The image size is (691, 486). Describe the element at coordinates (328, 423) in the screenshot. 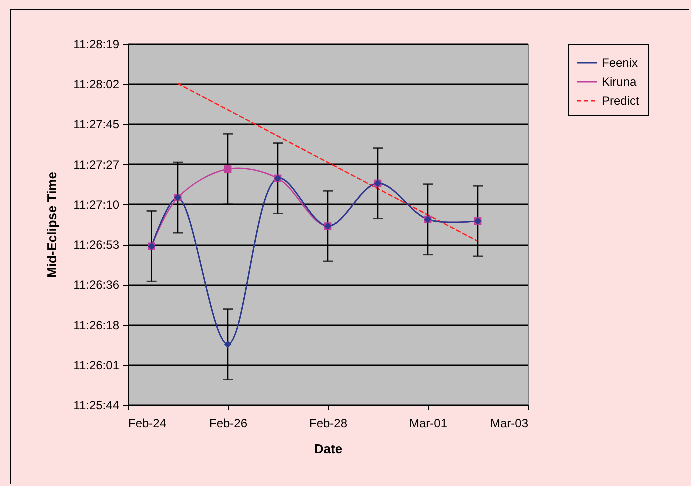

I see `x-tick-label: Feb-28` at that location.